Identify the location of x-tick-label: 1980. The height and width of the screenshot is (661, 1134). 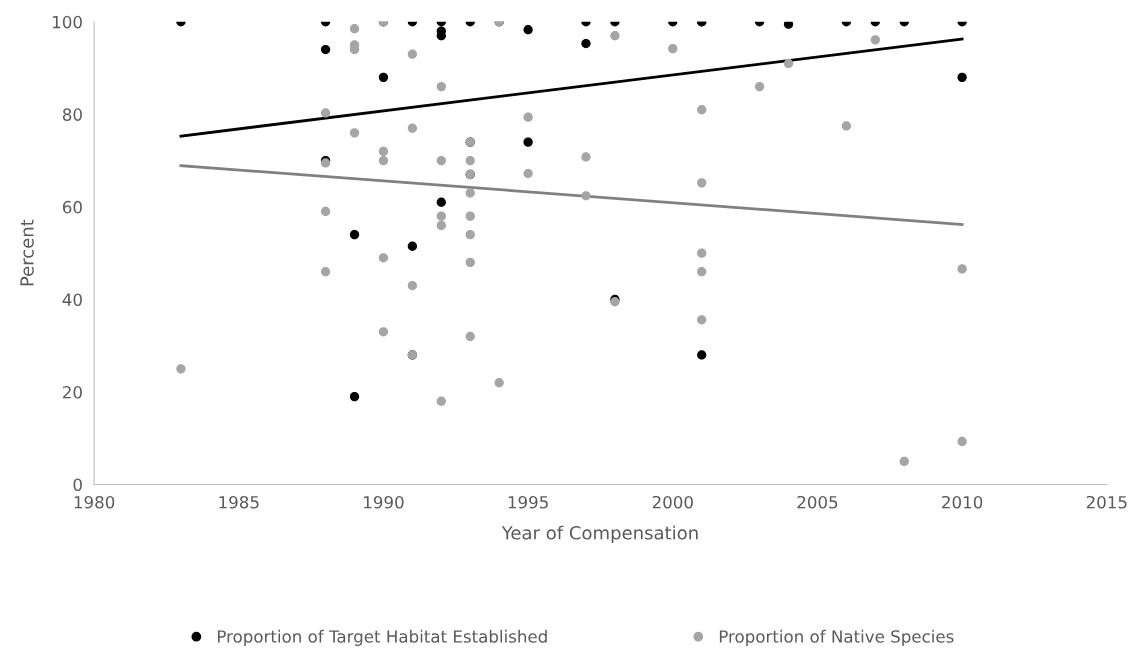
(94, 502).